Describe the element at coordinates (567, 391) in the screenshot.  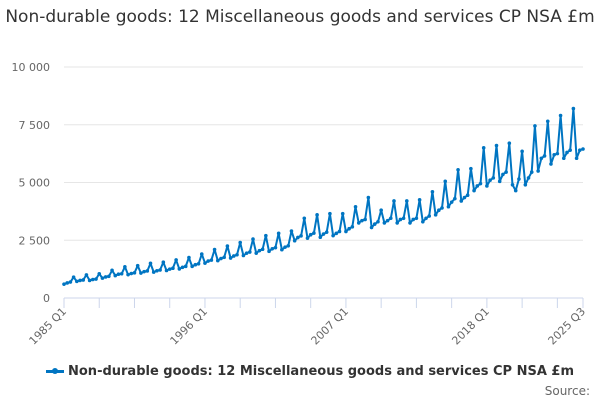
I see `source-label: Source:` at that location.